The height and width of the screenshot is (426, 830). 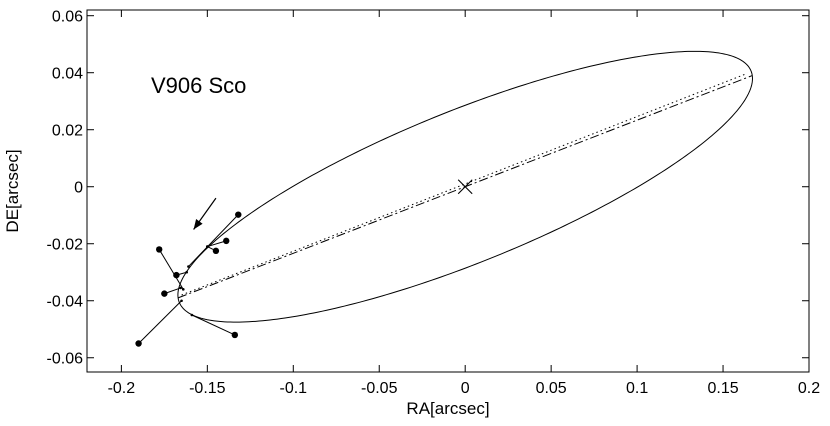 I want to click on primary-cross-stroke, so click(x=465, y=187).